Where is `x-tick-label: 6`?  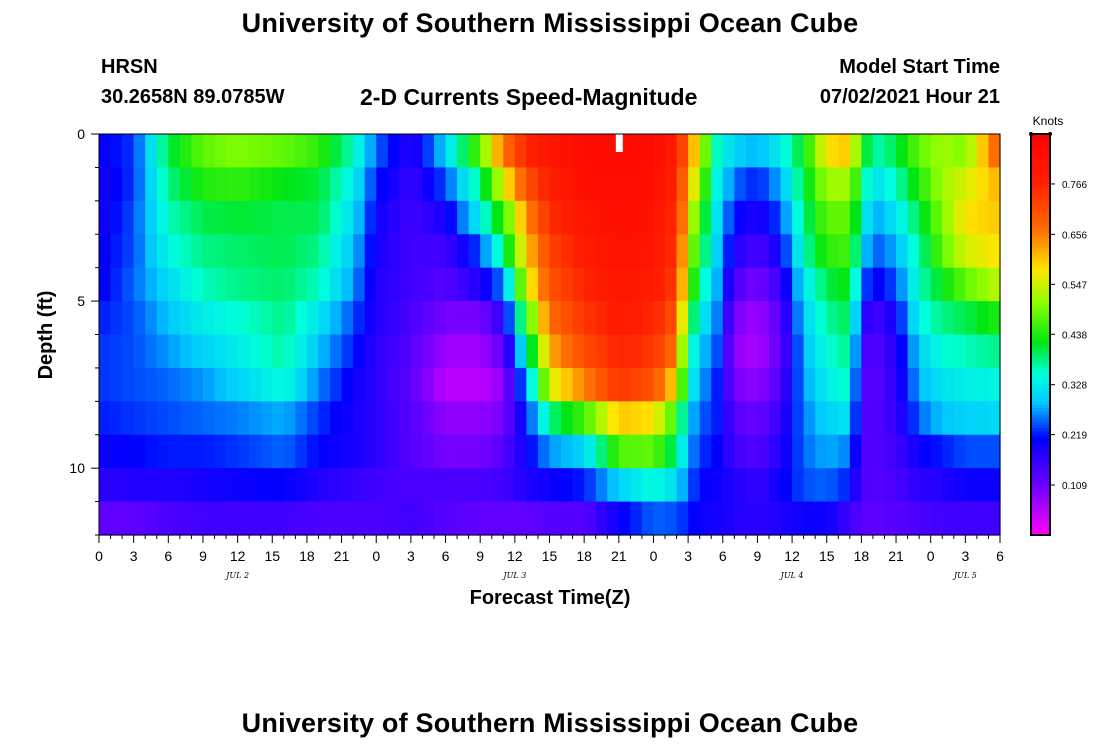
x-tick-label: 6 is located at coordinates (1000, 556).